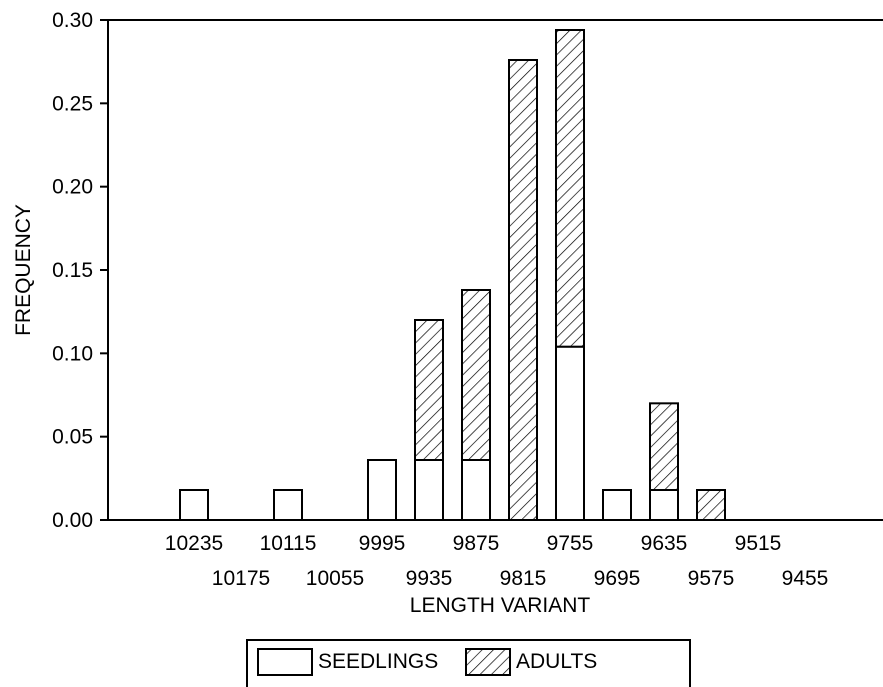  I want to click on legend-label-seedlings: SEEDLINGS, so click(378, 661).